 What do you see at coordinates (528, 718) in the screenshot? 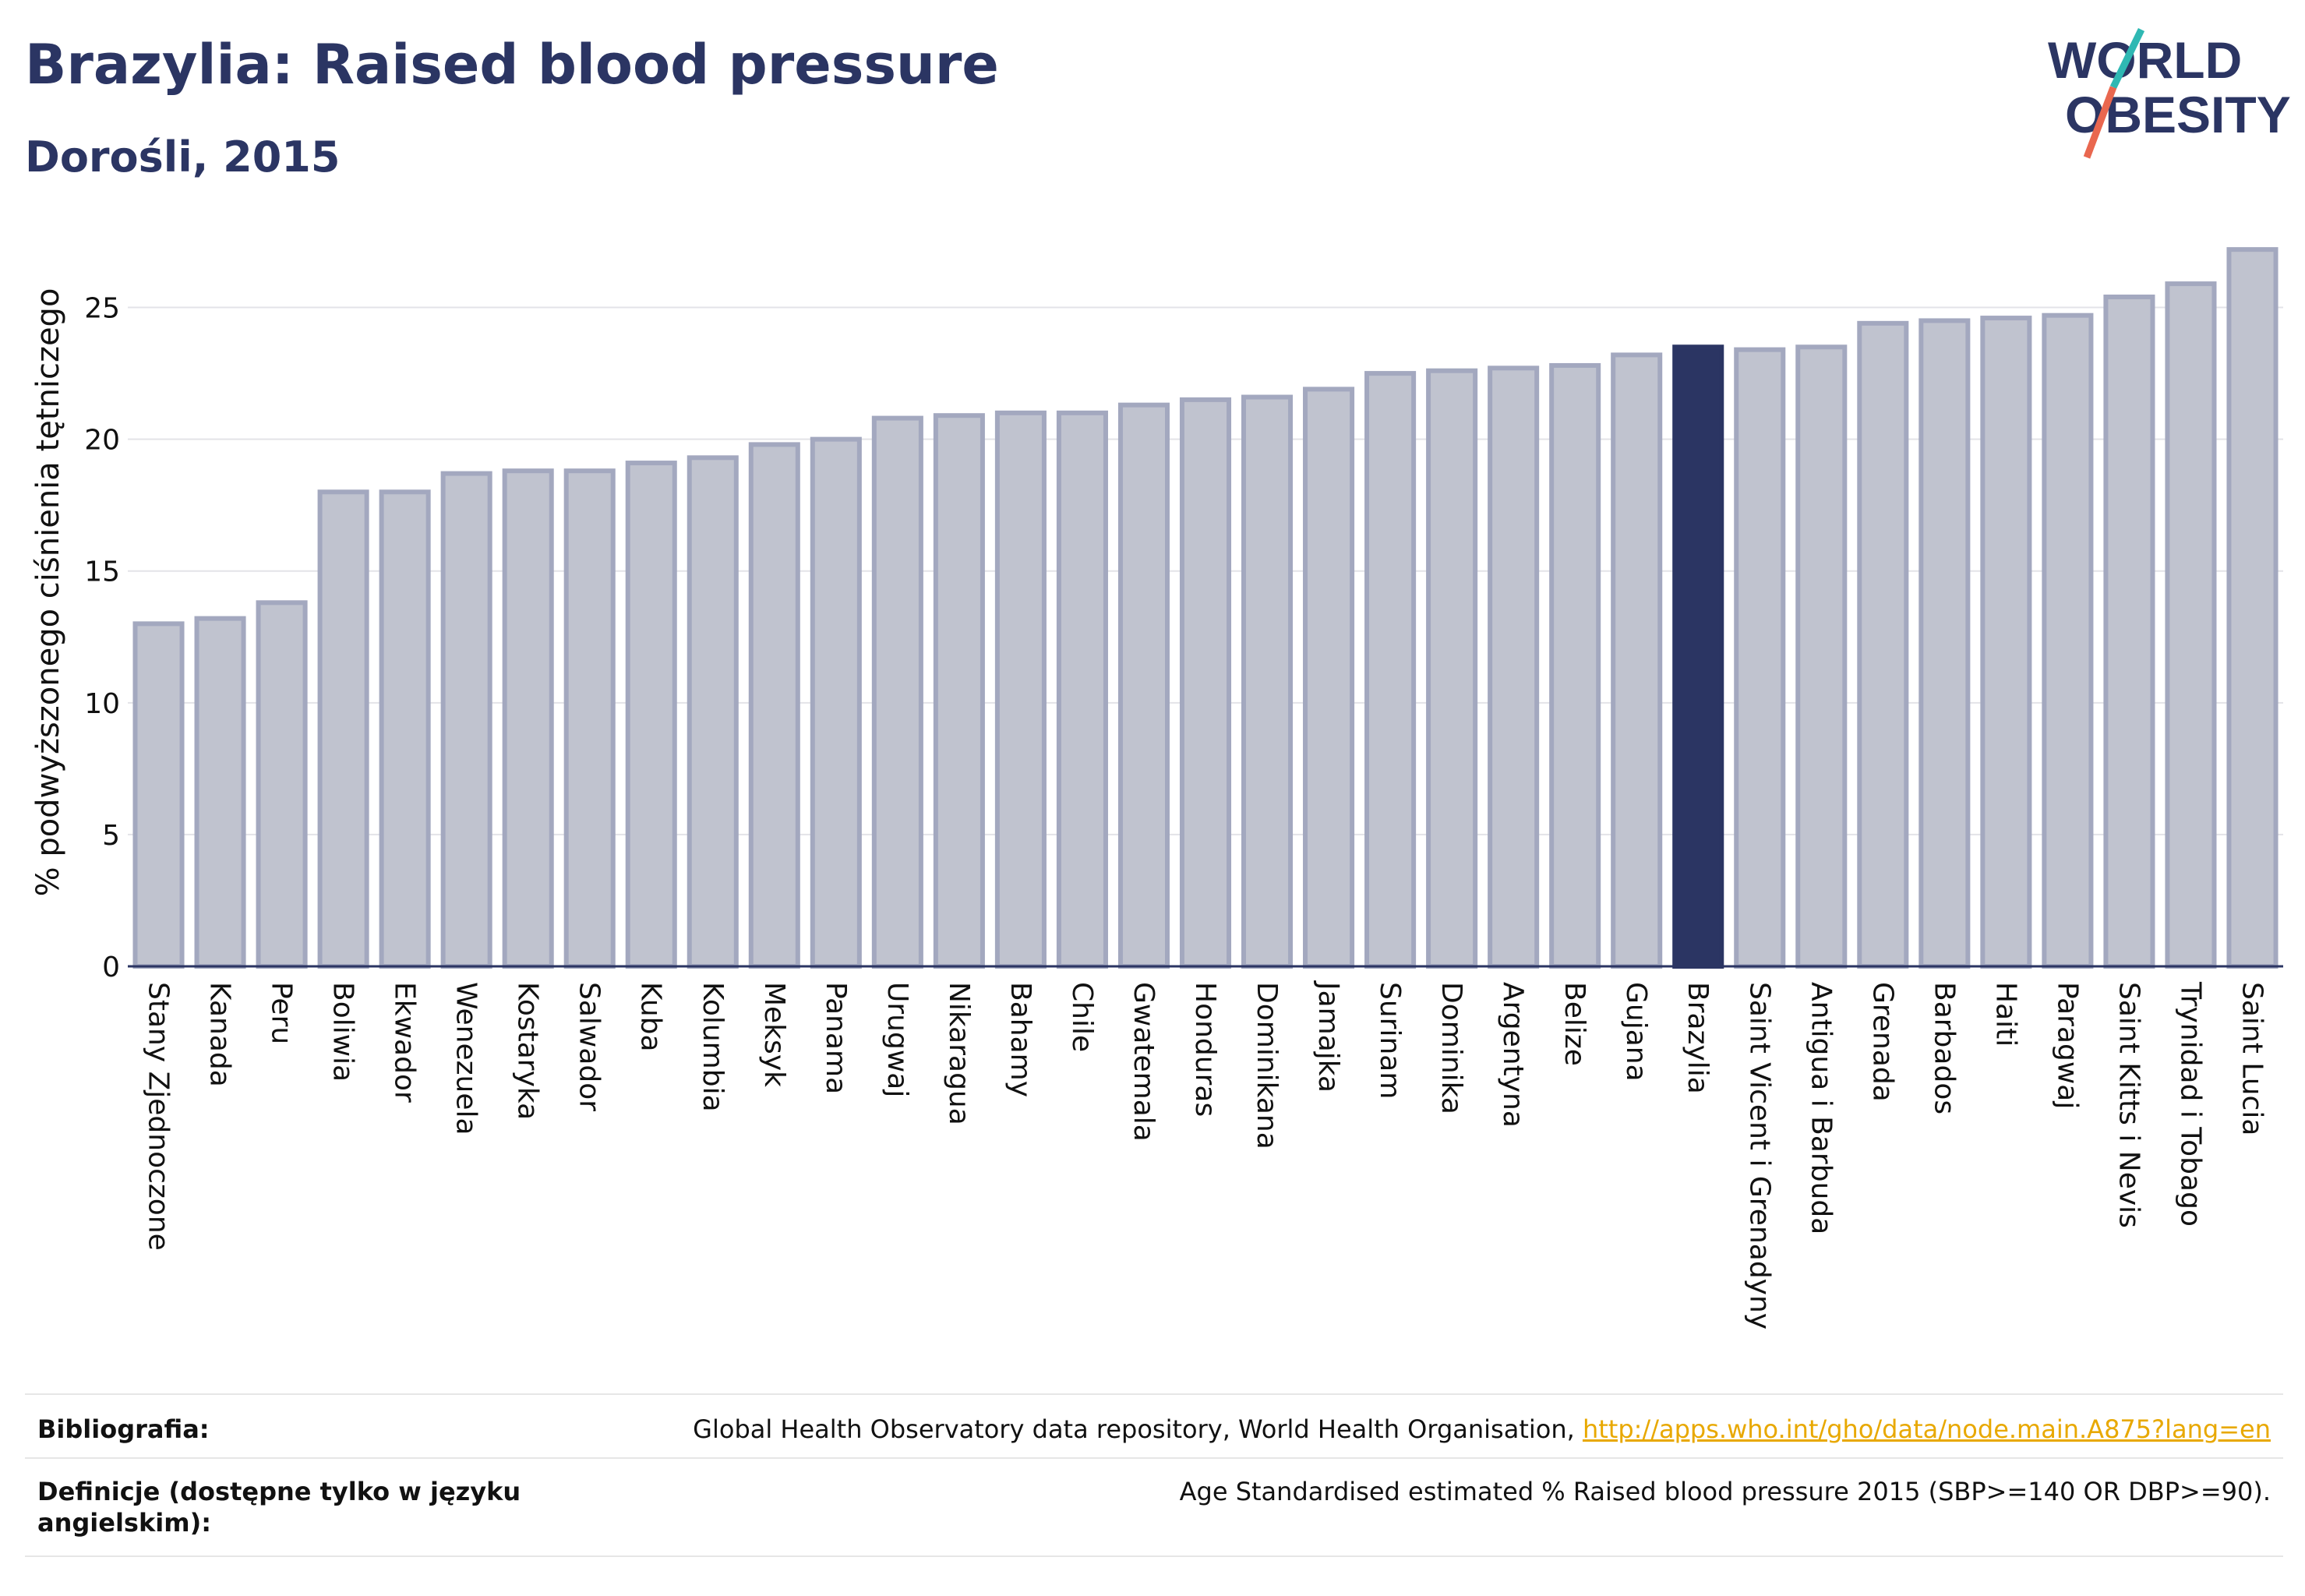
I see `bar-kostaryka` at bounding box center [528, 718].